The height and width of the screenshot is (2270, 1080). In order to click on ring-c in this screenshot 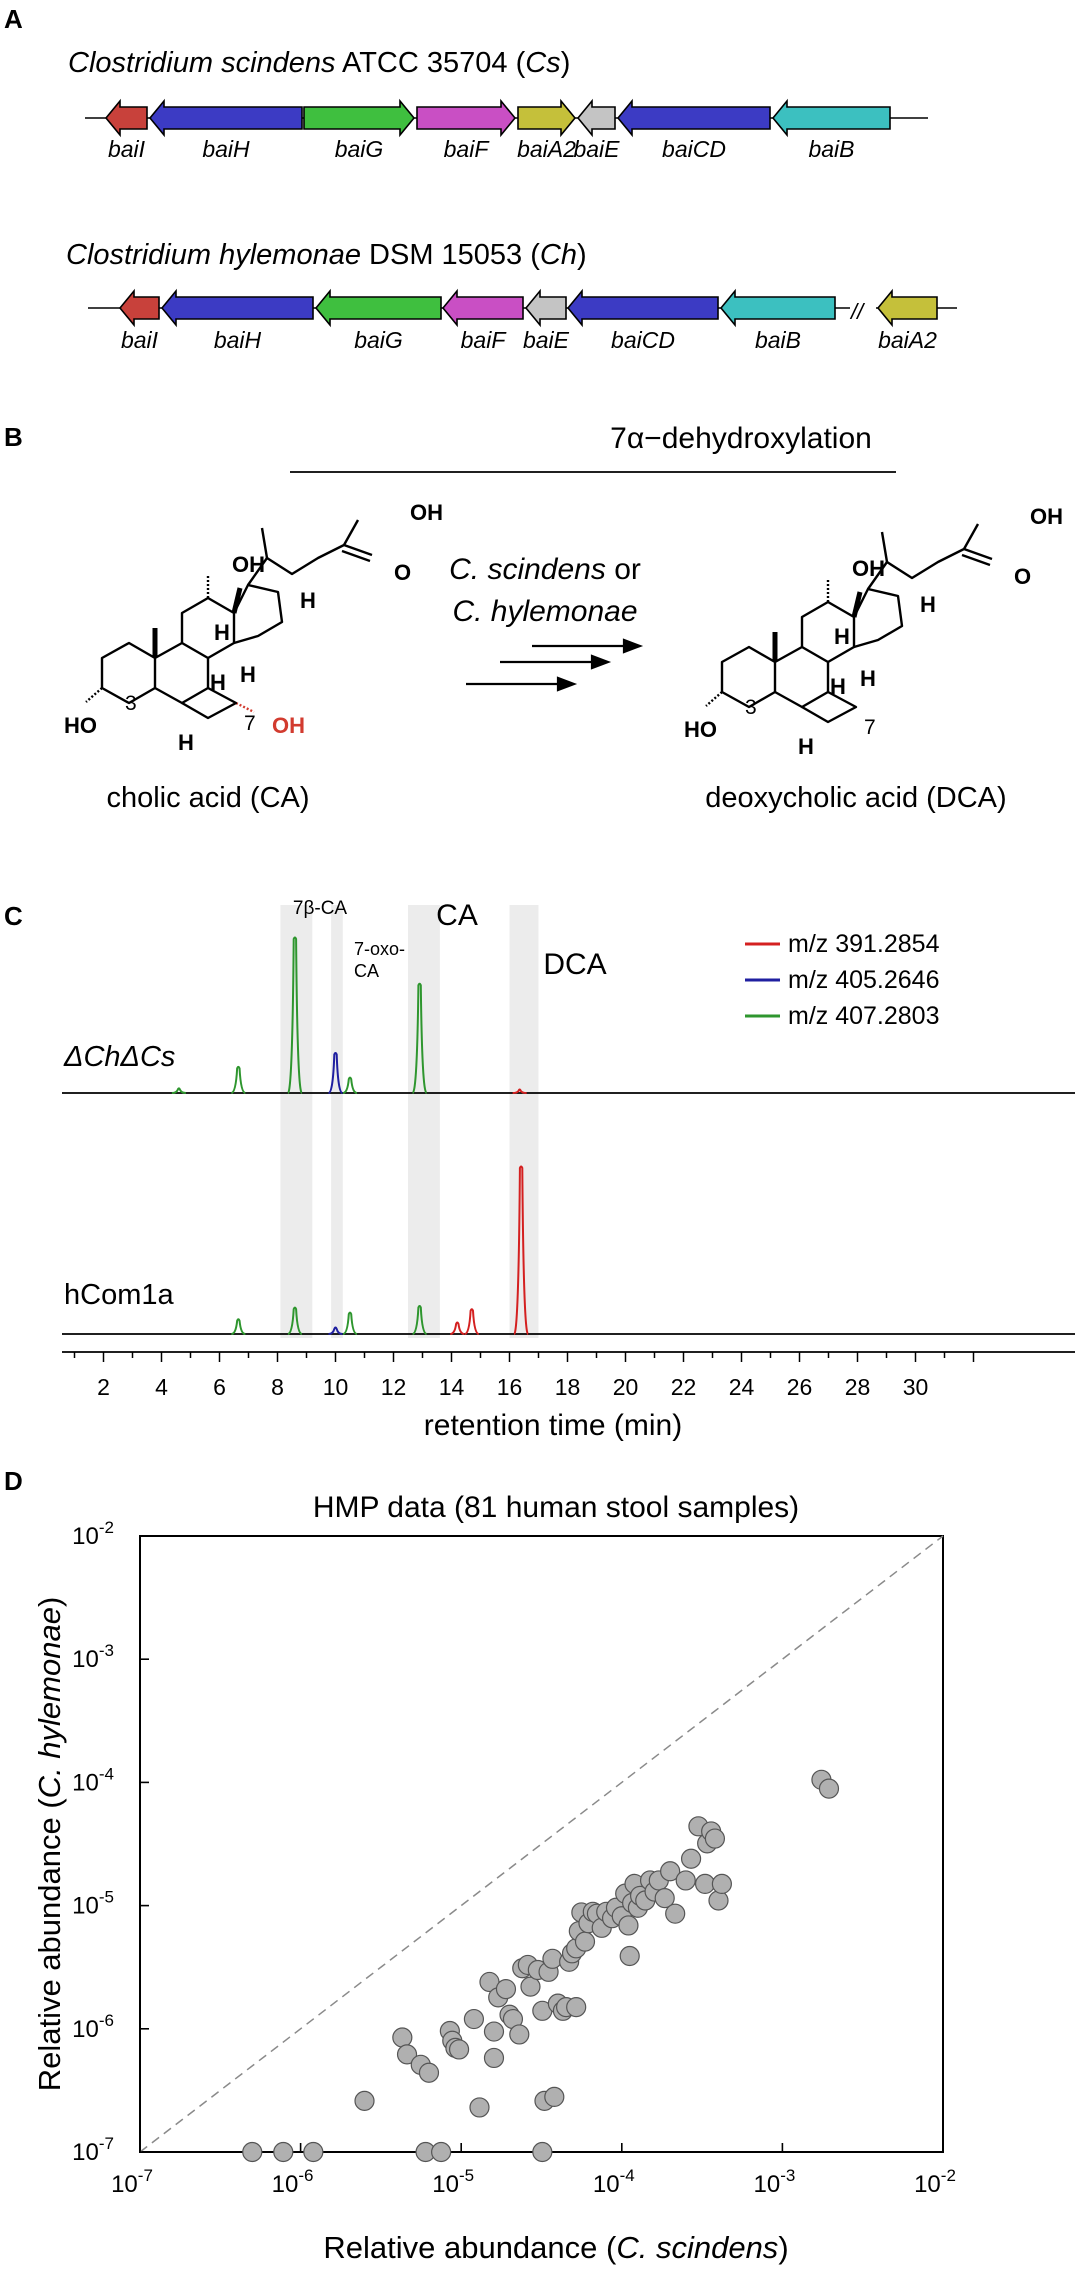, I will do `click(208, 628)`.